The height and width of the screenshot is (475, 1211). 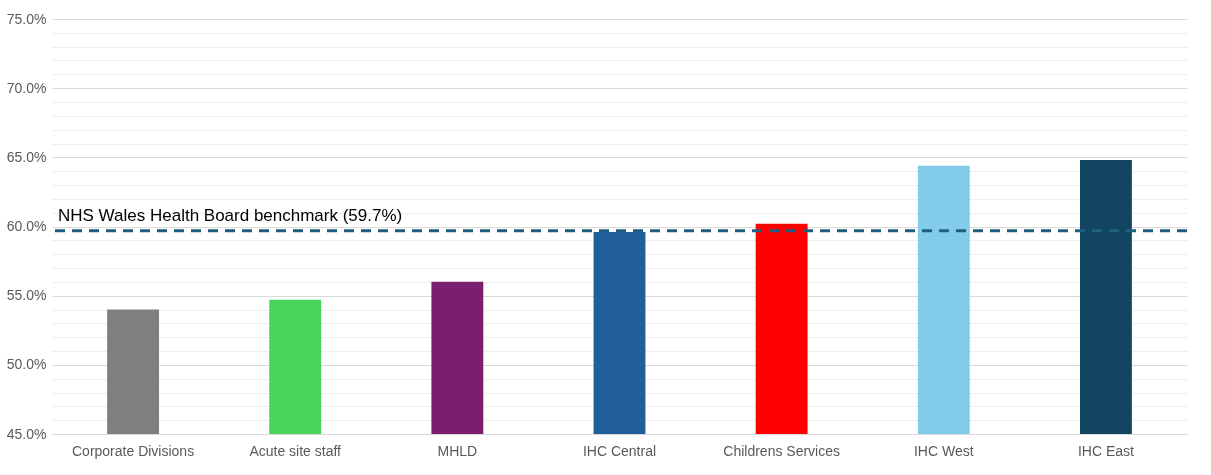 I want to click on x-tick-label: IHC East, so click(x=1106, y=450).